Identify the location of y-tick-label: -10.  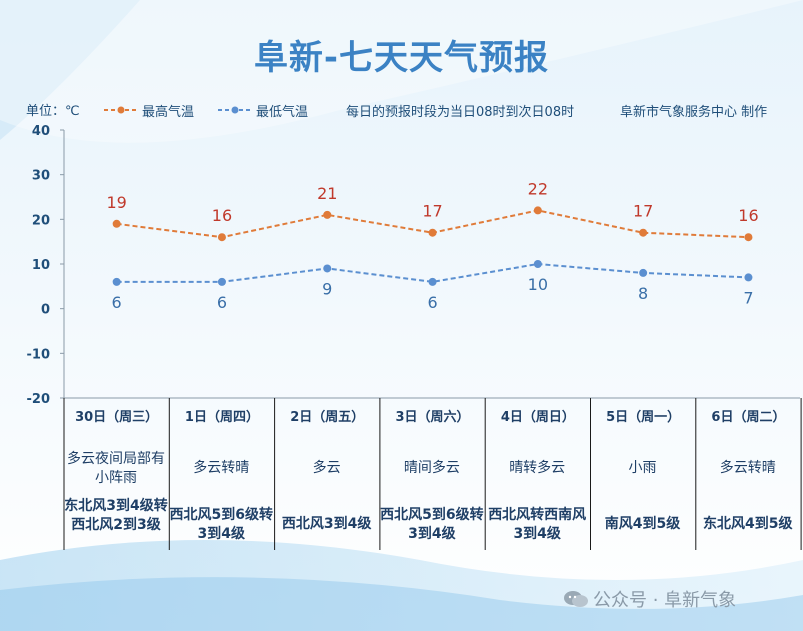
(39, 354).